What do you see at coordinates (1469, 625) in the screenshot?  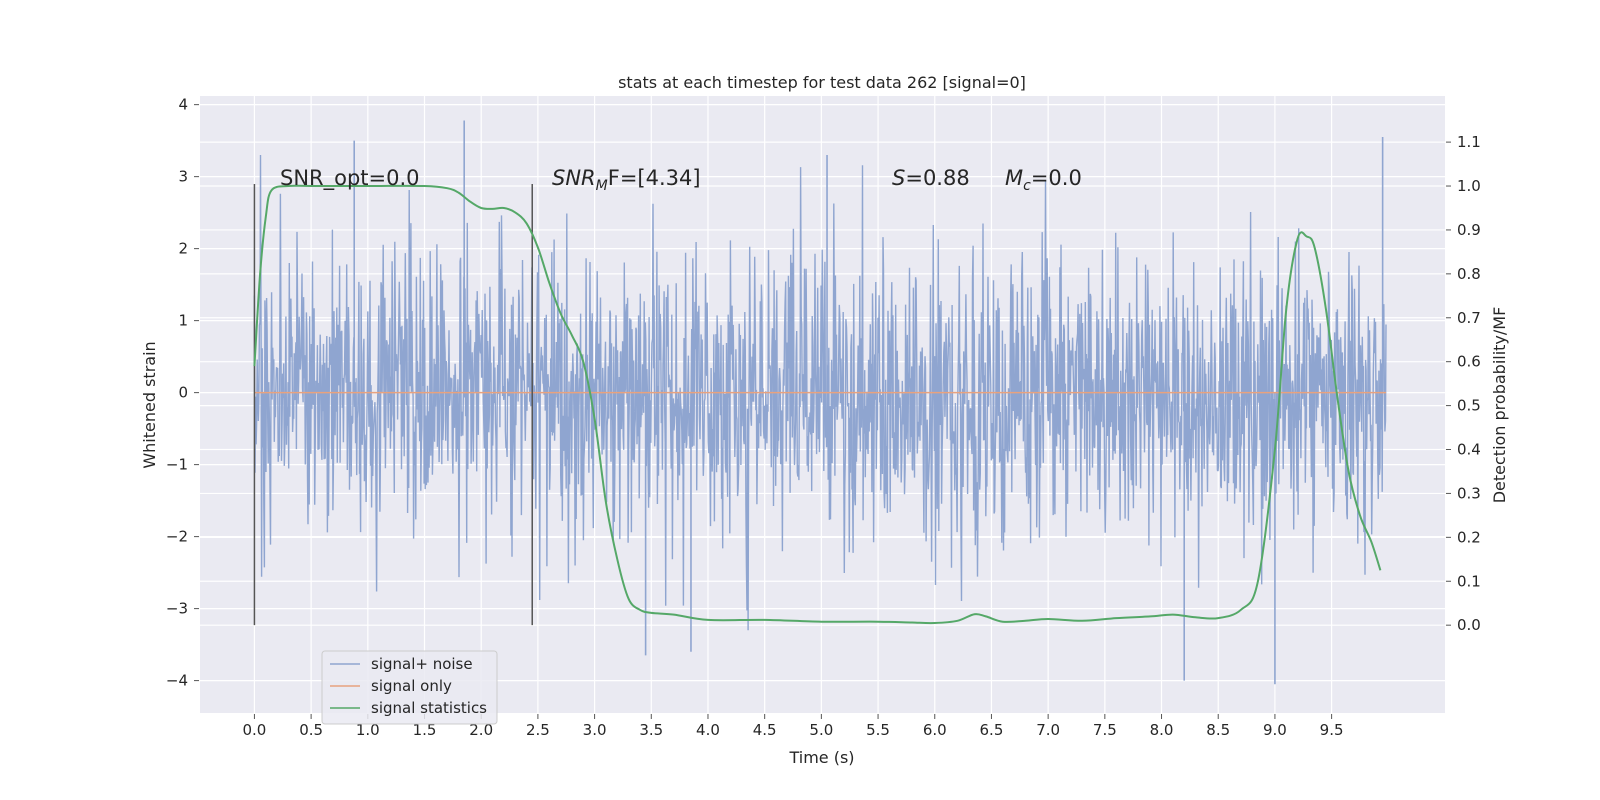 I see `y2-tick-label: 0.0` at bounding box center [1469, 625].